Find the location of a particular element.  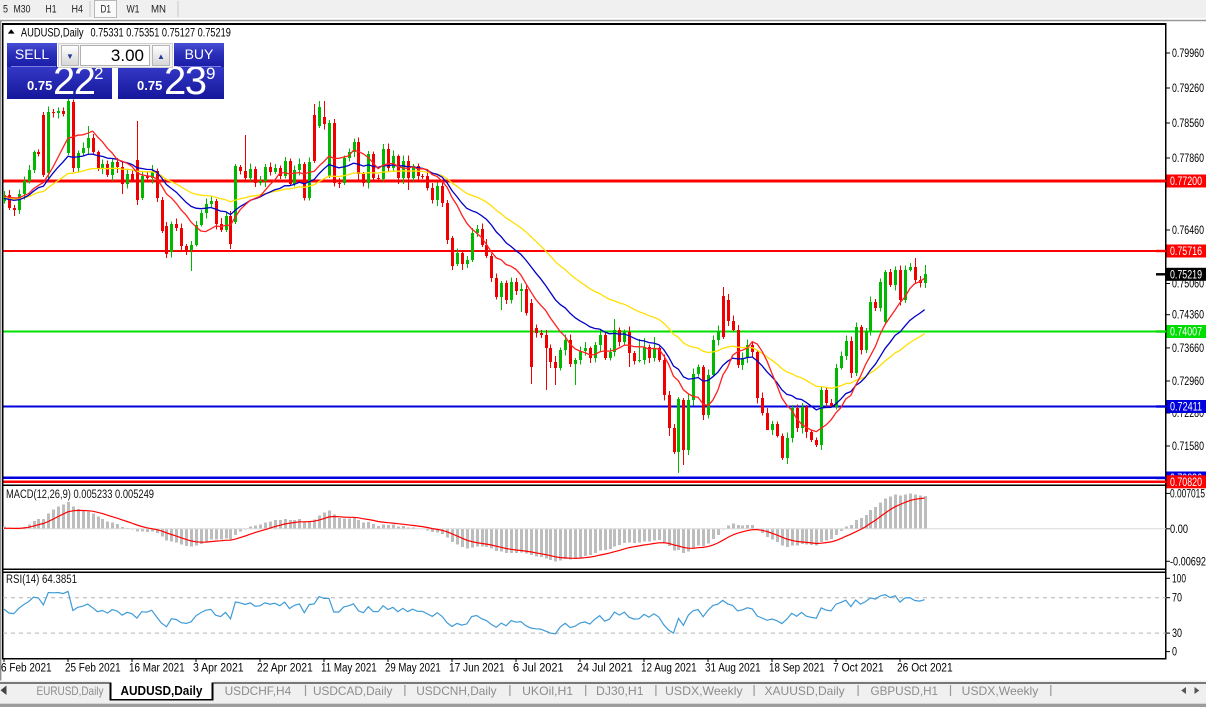

svg-text: 30 is located at coordinates (1177, 634).